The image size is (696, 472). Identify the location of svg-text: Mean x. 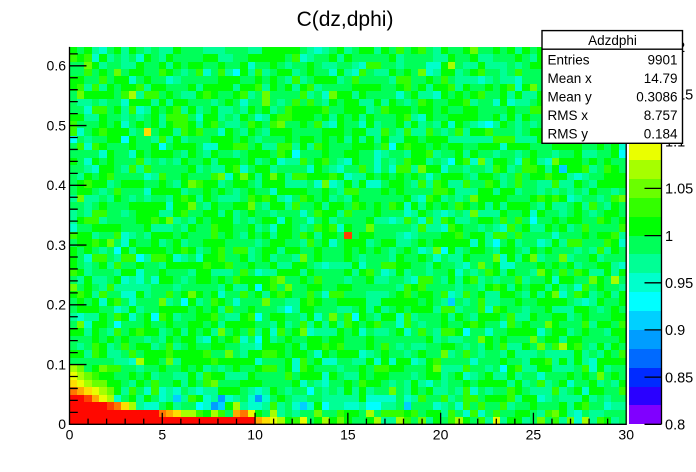
(570, 78).